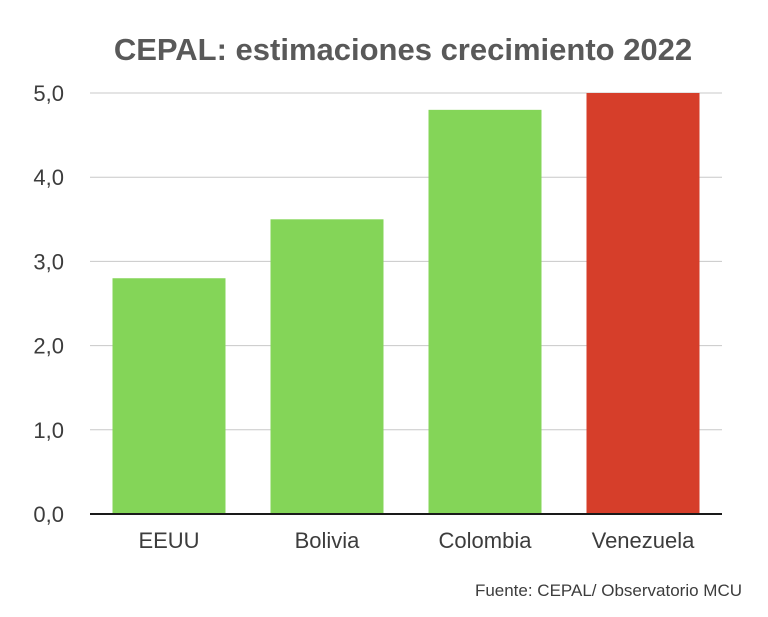 The width and height of the screenshot is (768, 617). What do you see at coordinates (48, 261) in the screenshot?
I see `y-tick-label: 3,0` at bounding box center [48, 261].